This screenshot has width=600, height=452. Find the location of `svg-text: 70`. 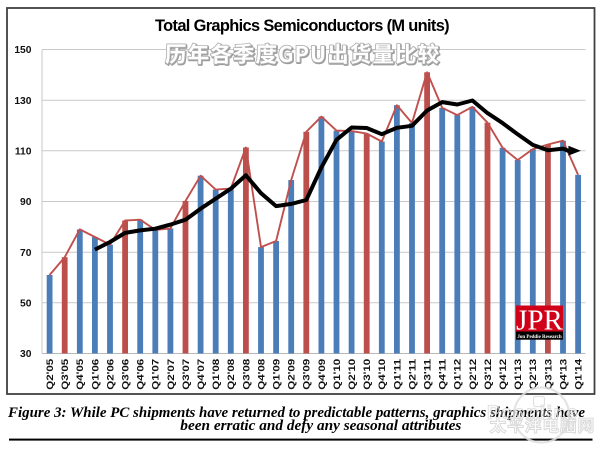

svg-text: 70 is located at coordinates (26, 253).